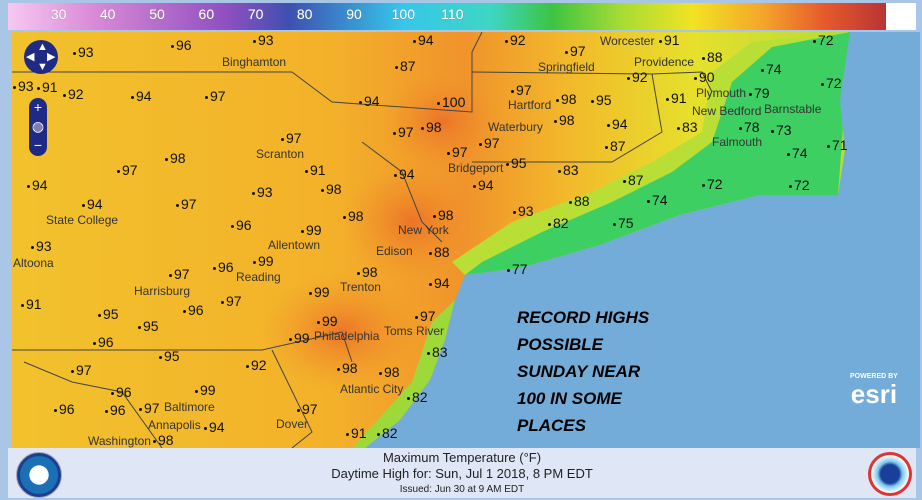 This screenshot has height=500, width=922. Describe the element at coordinates (749, 127) in the screenshot. I see `temperature-label: 78` at that location.